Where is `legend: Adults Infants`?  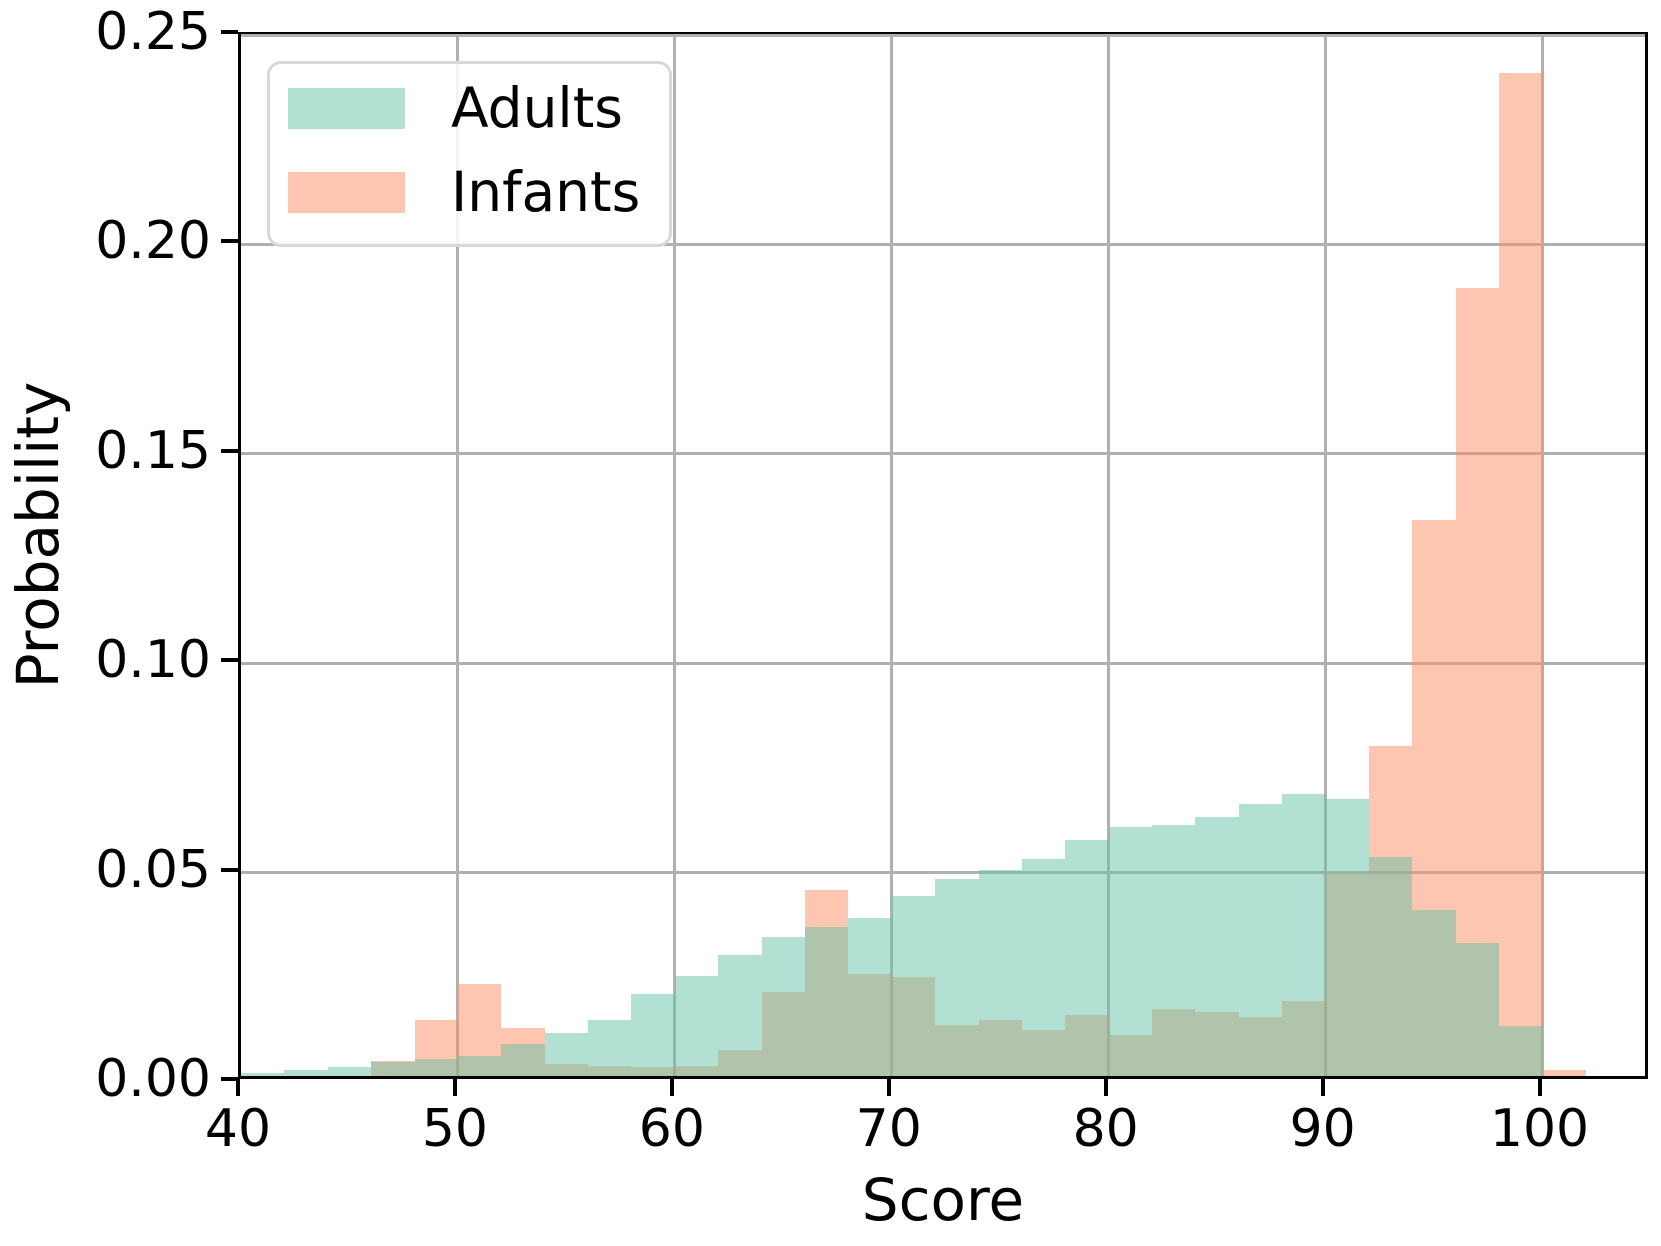 legend: Adults Infants is located at coordinates (469, 154).